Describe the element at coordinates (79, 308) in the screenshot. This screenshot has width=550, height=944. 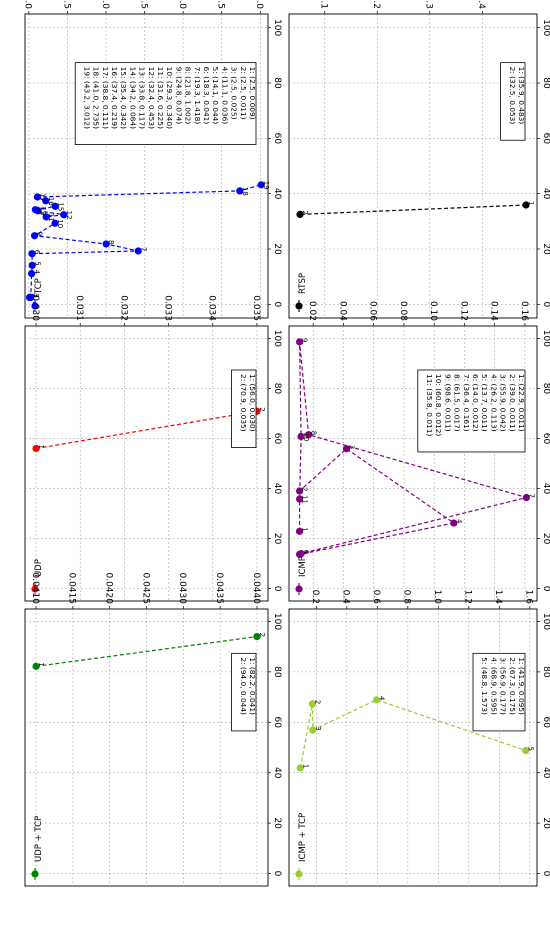
I see `y-tick-label: 0.031` at that location.